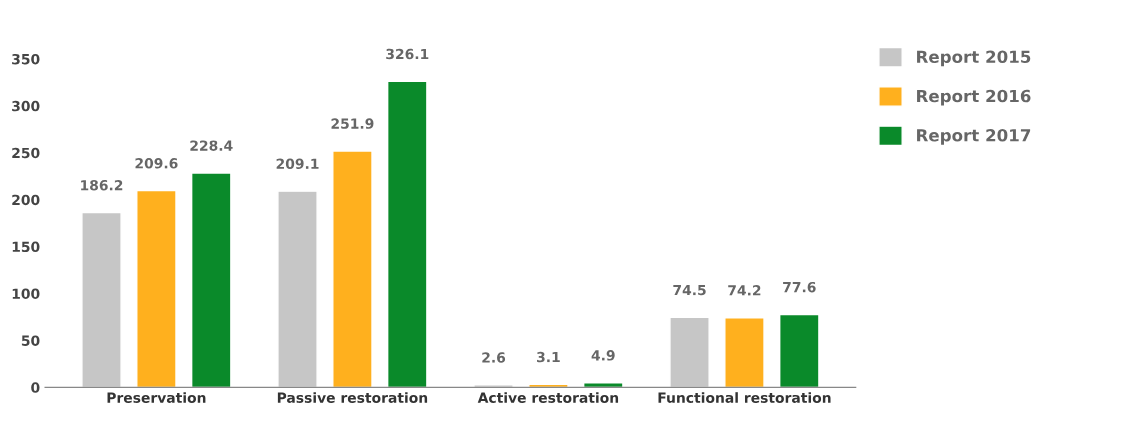  Describe the element at coordinates (211, 145) in the screenshot. I see `data-label: 228.4` at that location.